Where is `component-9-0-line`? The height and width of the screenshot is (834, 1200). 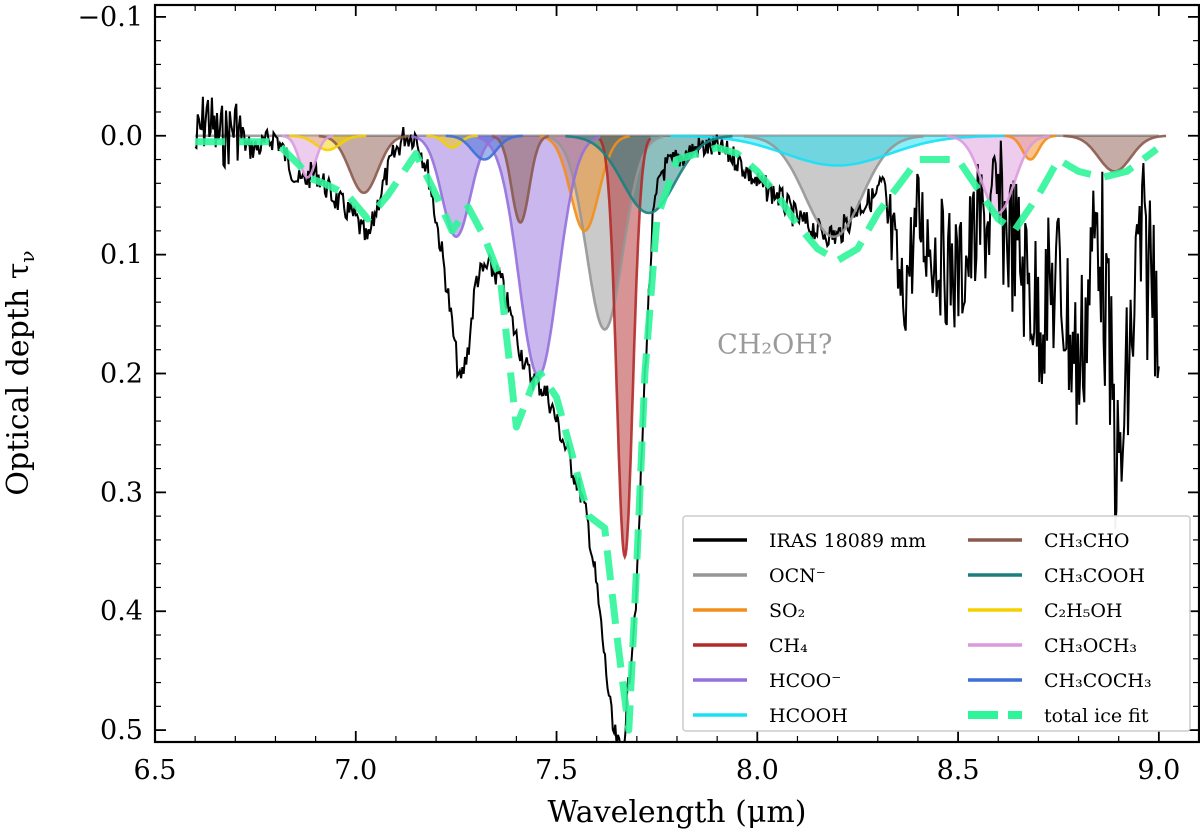
component-9-0-line is located at coordinates (484, 147).